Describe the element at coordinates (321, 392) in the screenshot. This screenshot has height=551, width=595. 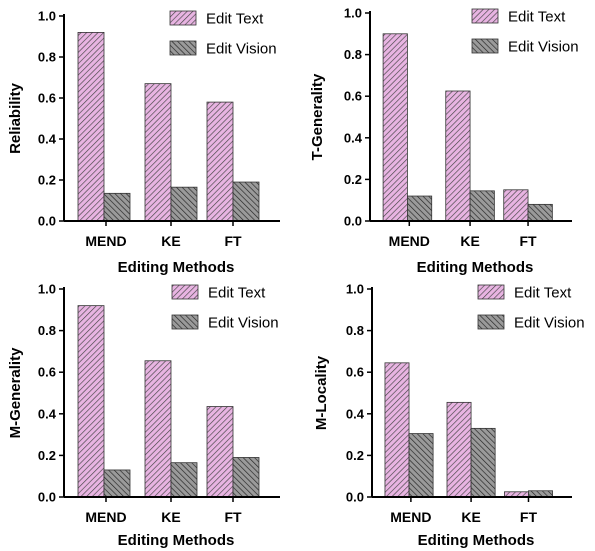
I see `y-axis-title: M-Locality` at that location.